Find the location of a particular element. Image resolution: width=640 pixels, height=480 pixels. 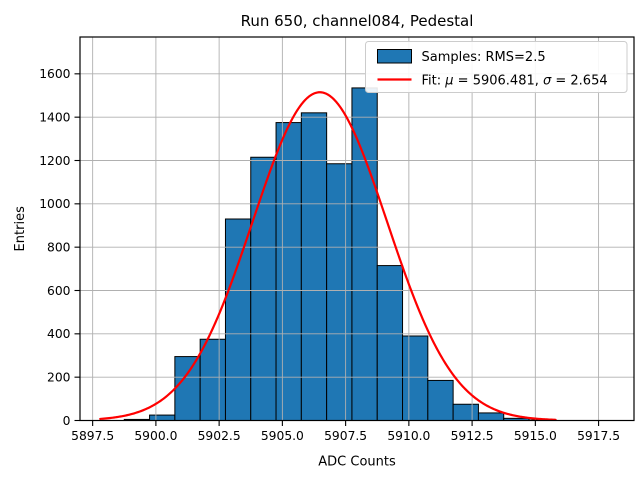

legend-fit-label: Fit: μ = 5906.481, σ = 2.654 is located at coordinates (515, 81).